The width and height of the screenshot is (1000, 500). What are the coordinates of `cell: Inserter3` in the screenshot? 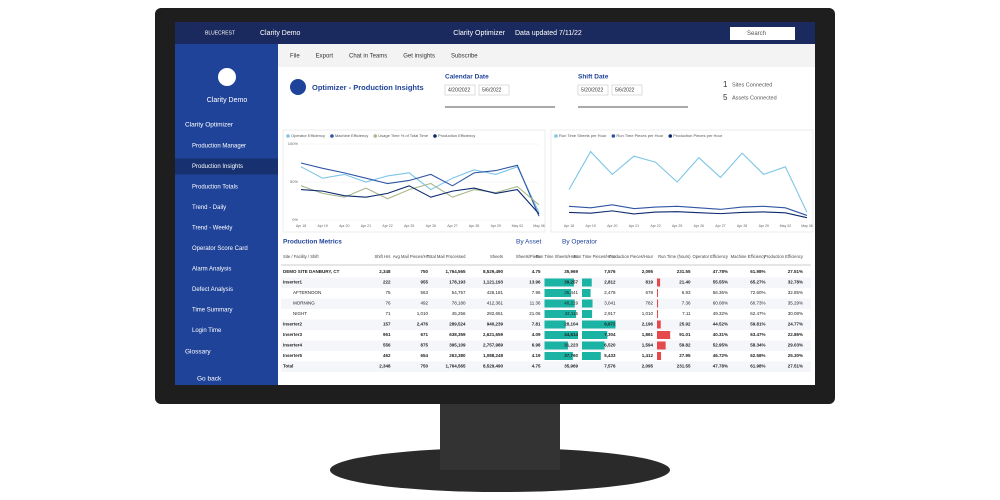 It's located at (293, 334).